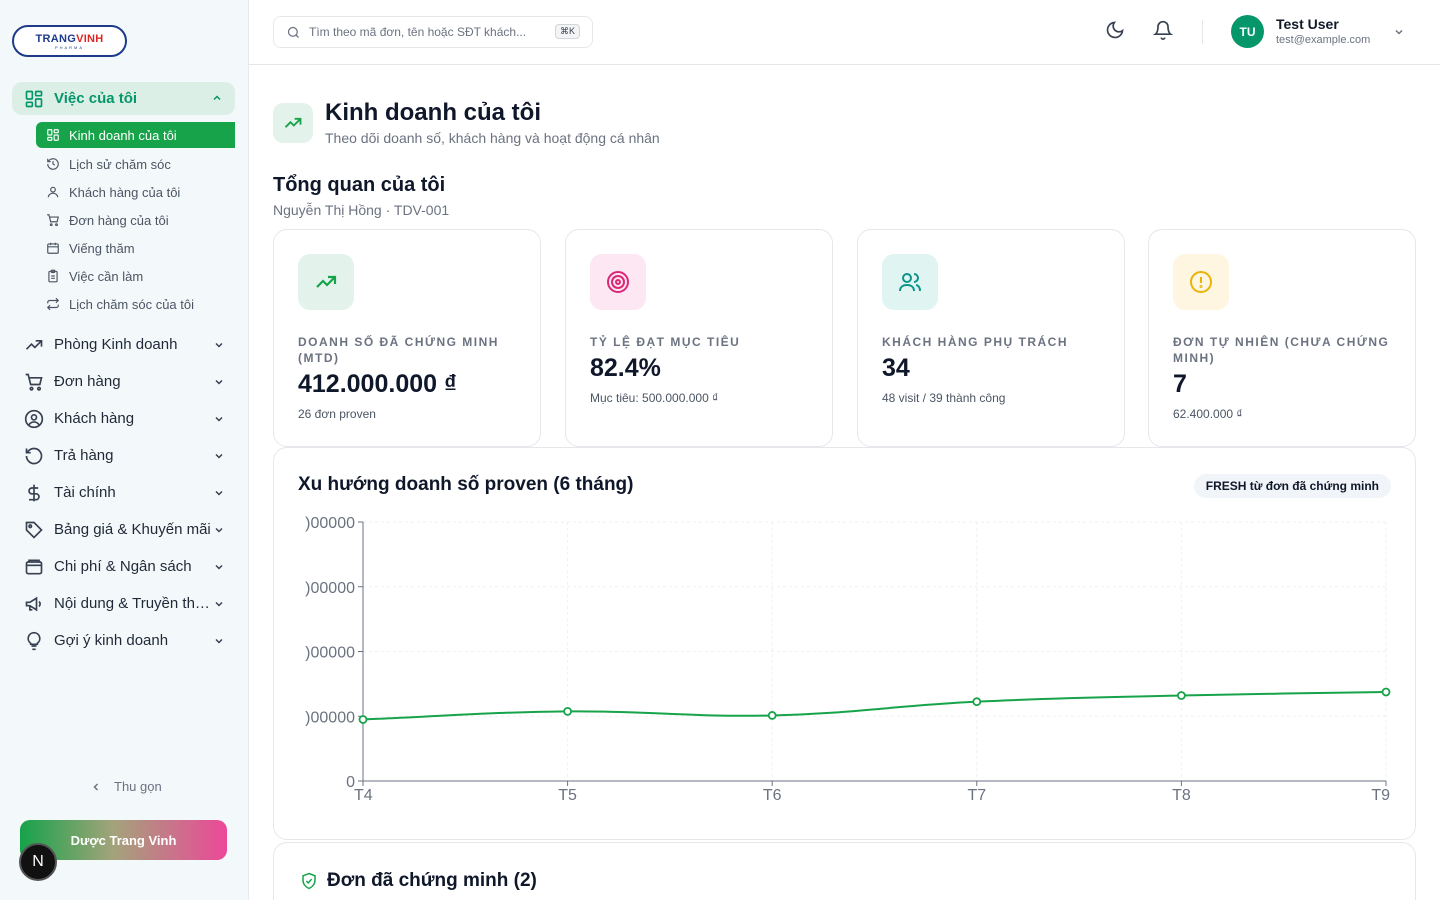 This screenshot has width=1440, height=900. What do you see at coordinates (135, 220) in the screenshot?
I see `sidebar-item-my-orders: Đơn hàng của tôi` at bounding box center [135, 220].